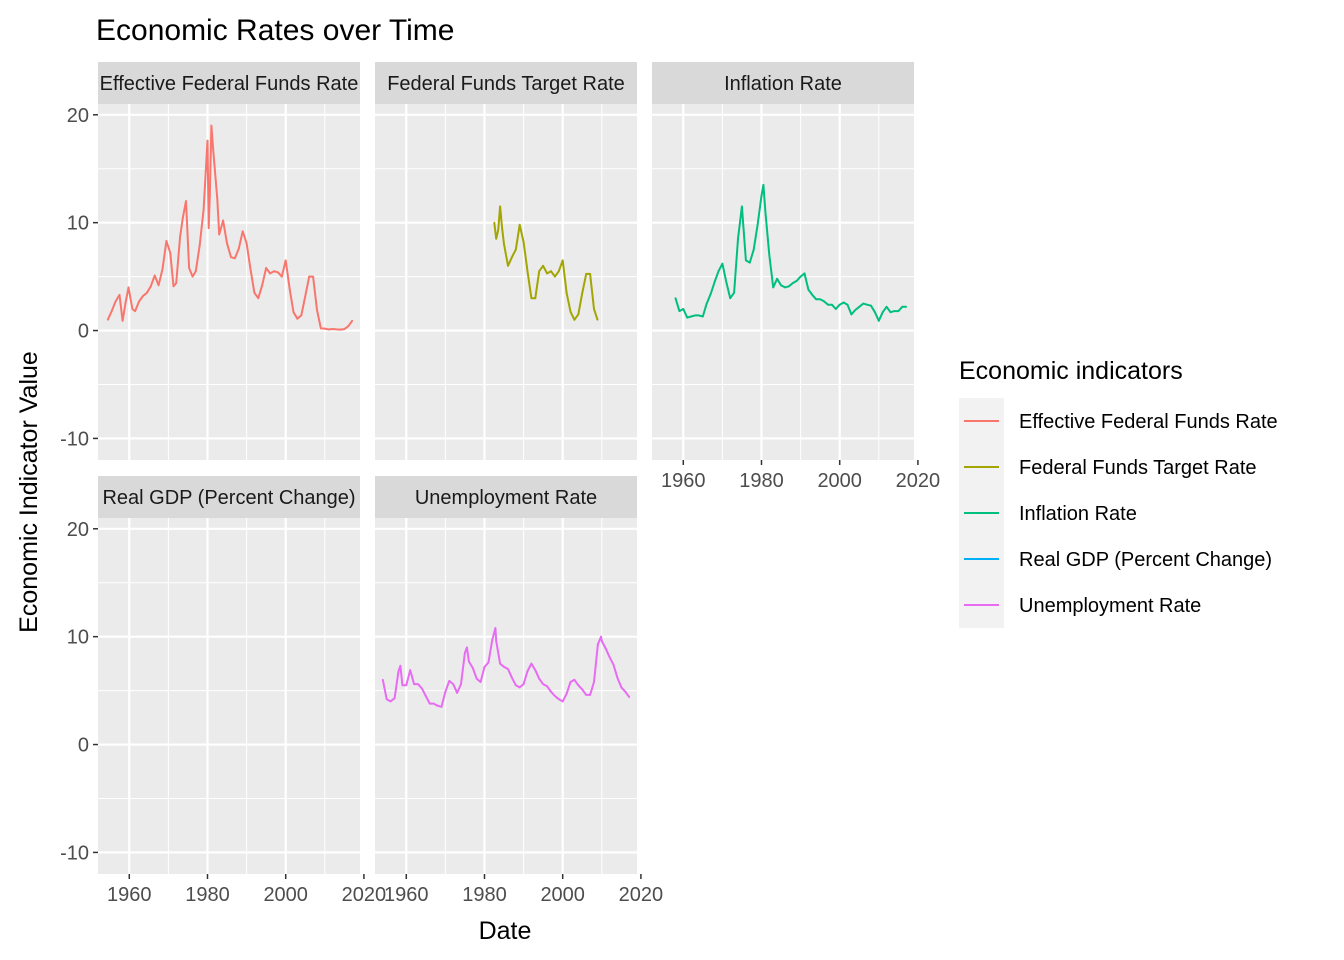 This screenshot has height=960, width=1344. I want to click on y-tick-label: 10, so click(78, 638).